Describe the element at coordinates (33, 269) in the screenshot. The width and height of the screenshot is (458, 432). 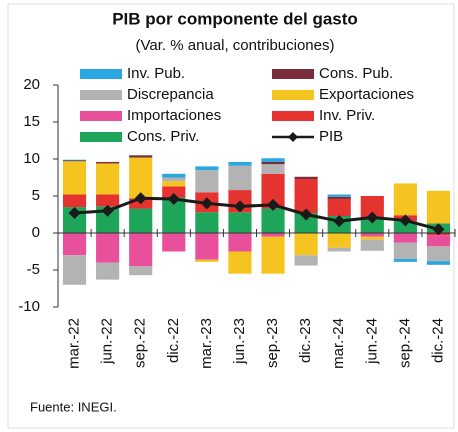
I see `y-tick-label: -5` at that location.